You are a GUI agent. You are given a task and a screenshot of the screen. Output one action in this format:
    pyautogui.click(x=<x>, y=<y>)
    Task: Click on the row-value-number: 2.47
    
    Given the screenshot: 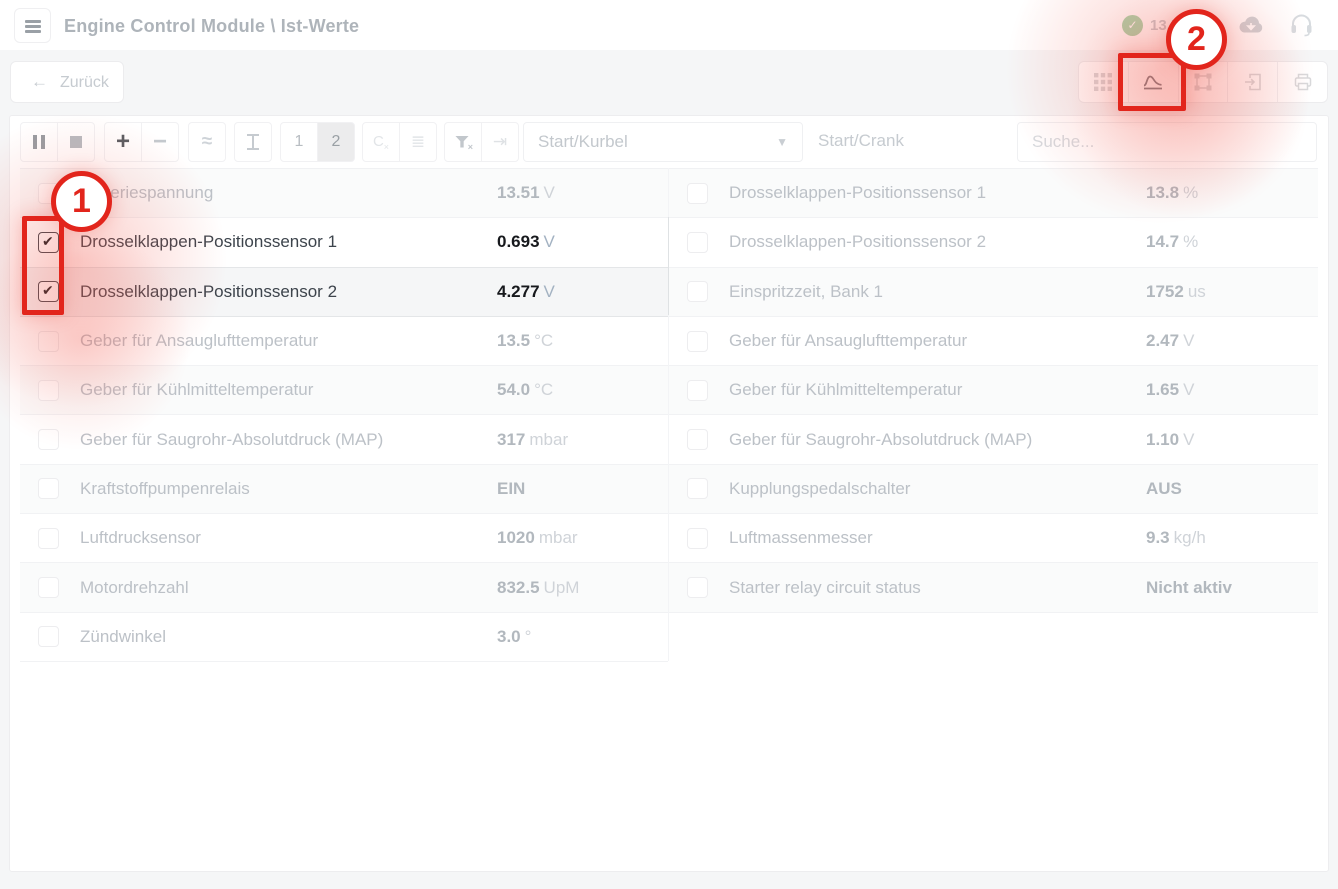 What is the action you would take?
    pyautogui.click(x=1163, y=341)
    